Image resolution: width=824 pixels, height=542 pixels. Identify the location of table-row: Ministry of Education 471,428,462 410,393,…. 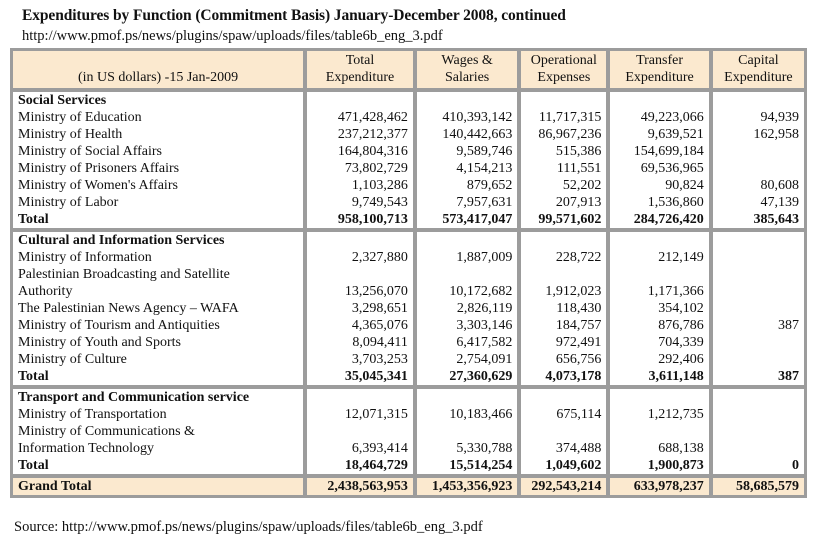
(408, 117).